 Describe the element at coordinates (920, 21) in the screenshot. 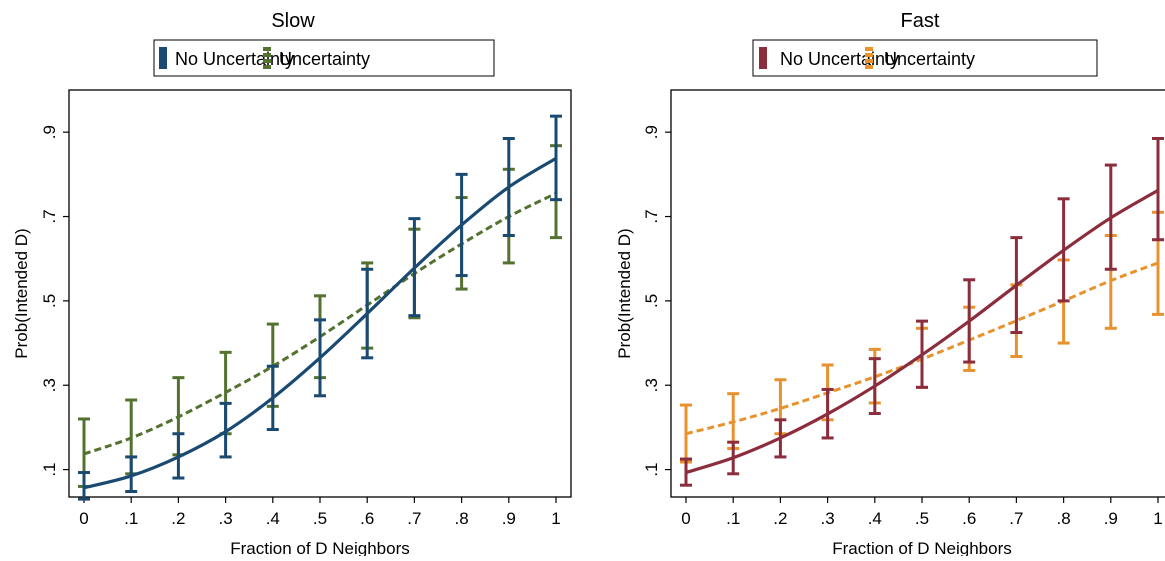

I see `chart-title: Fast` at that location.